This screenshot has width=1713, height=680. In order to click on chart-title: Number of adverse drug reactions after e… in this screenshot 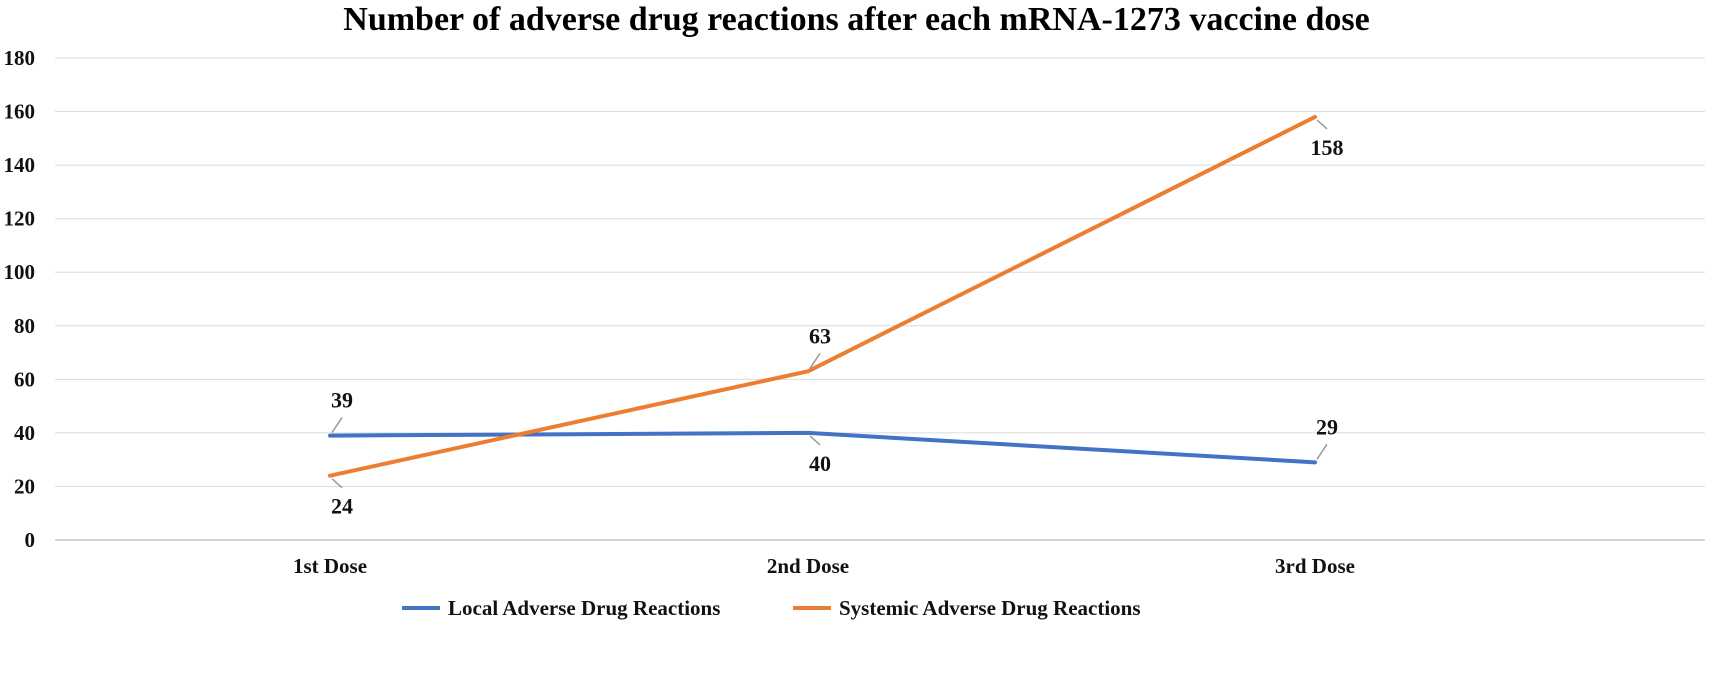, I will do `click(856, 19)`.